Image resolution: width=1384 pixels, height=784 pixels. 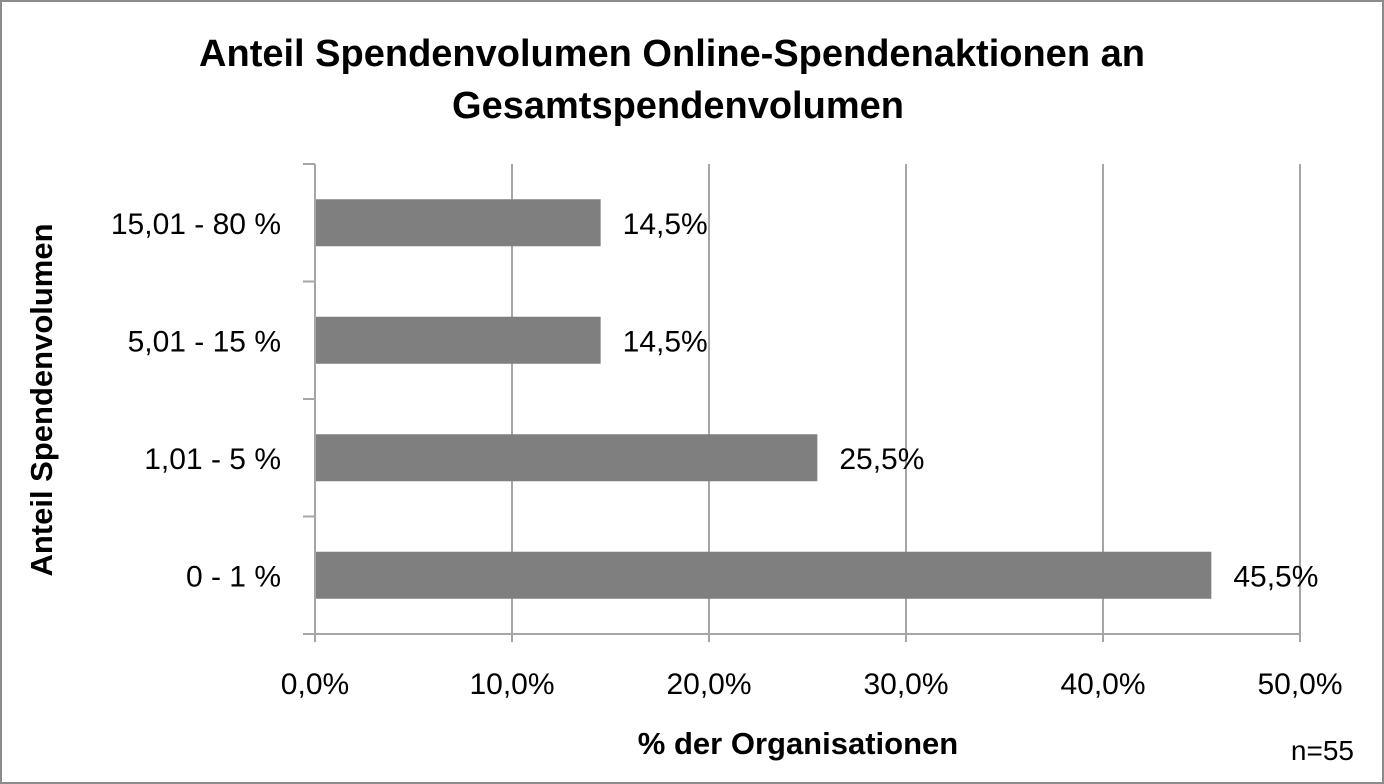 What do you see at coordinates (1322, 750) in the screenshot?
I see `sample-size-note: n=55` at bounding box center [1322, 750].